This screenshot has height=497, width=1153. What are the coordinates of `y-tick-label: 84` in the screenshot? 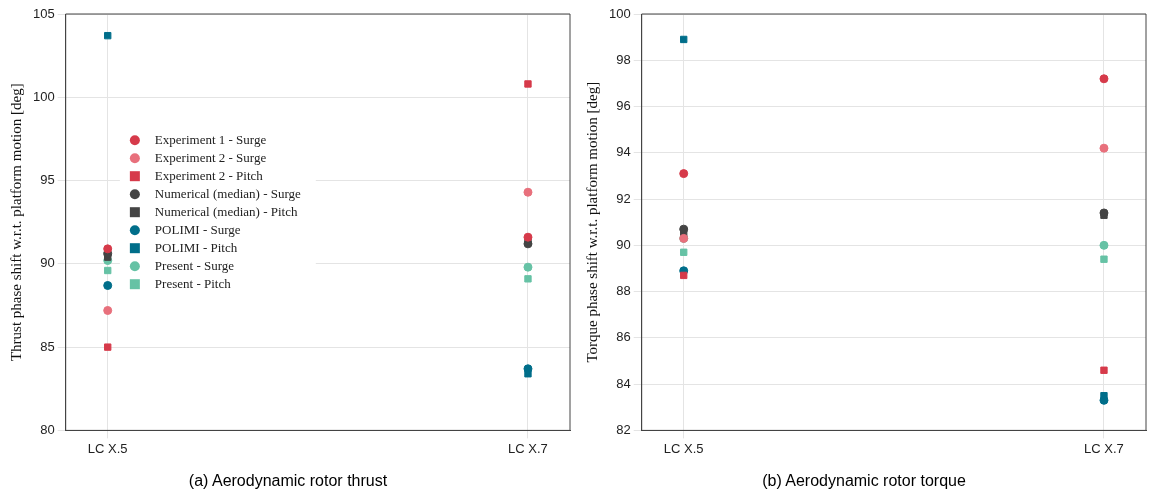 It's located at (623, 383).